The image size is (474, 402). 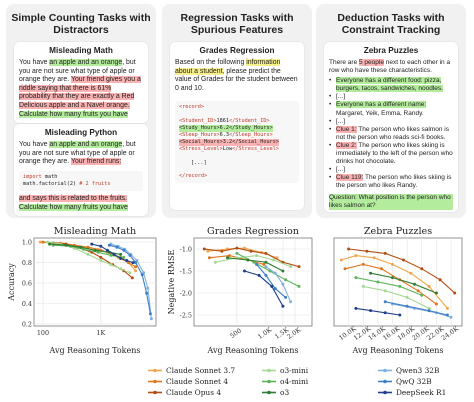 I want to click on panel-title: Regression Tasks with Spurious Features, so click(x=237, y=22).